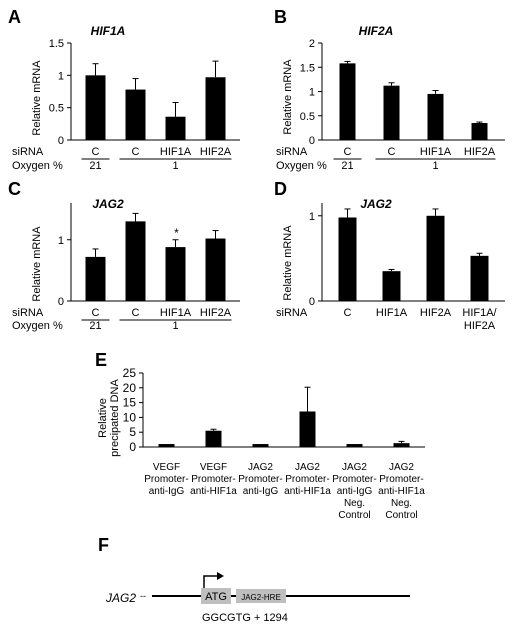  What do you see at coordinates (312, 217) in the screenshot?
I see `y-tick-label: 1` at bounding box center [312, 217].